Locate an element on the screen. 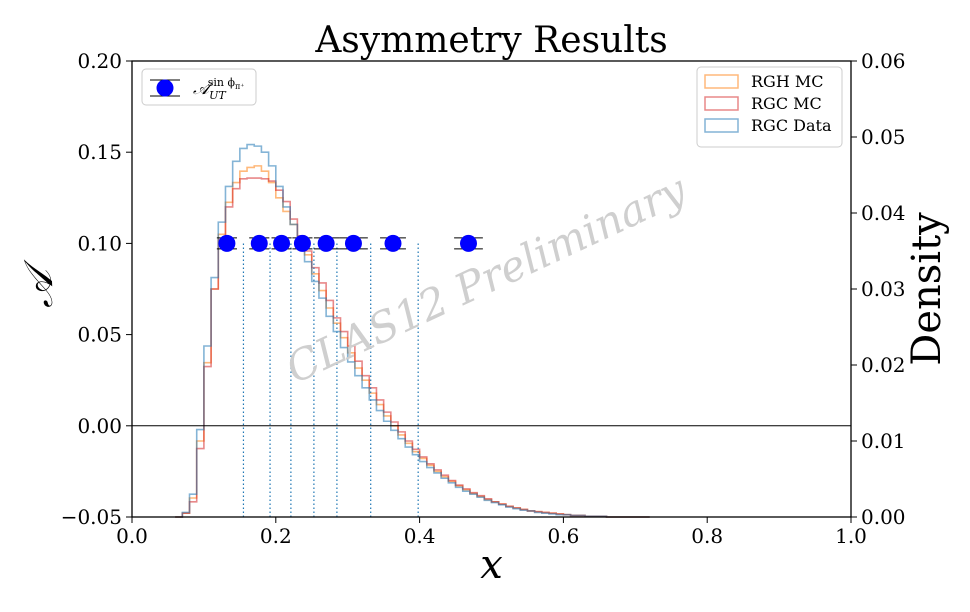 This screenshot has width=970, height=612. y-left-tick-label: −0.05 is located at coordinates (91, 517).